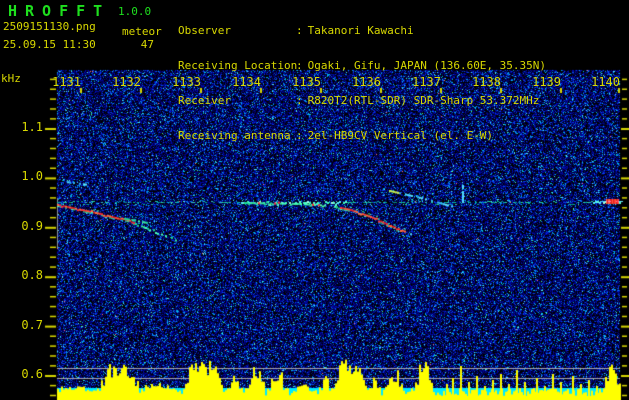  I want to click on x-axis-label: 1134, so click(246, 82).